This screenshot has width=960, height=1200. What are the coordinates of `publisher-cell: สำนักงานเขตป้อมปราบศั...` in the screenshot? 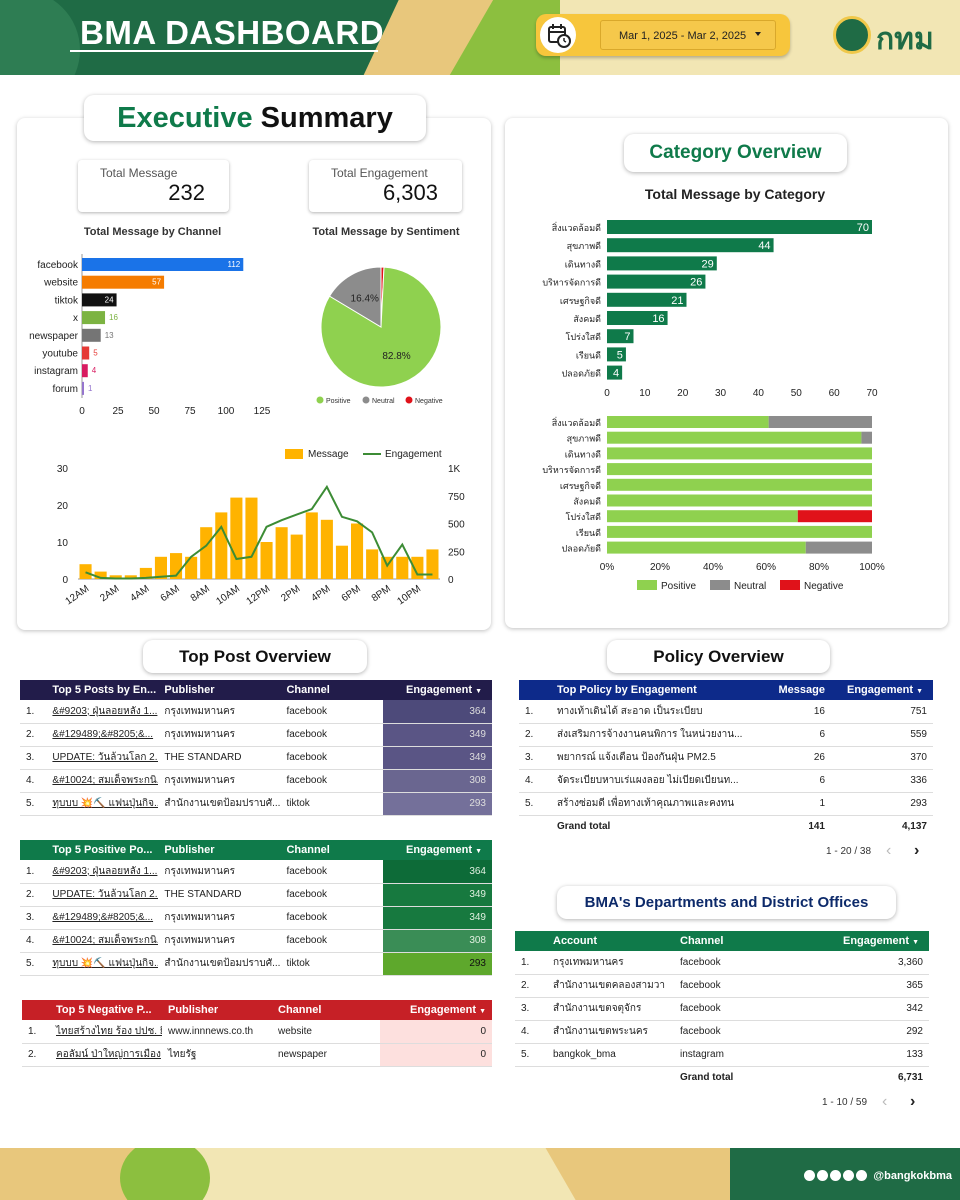 It's located at (219, 804).